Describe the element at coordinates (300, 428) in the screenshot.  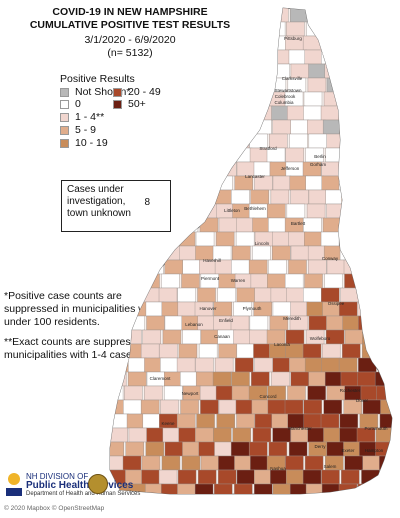
I see `town-label: Manchester` at that location.